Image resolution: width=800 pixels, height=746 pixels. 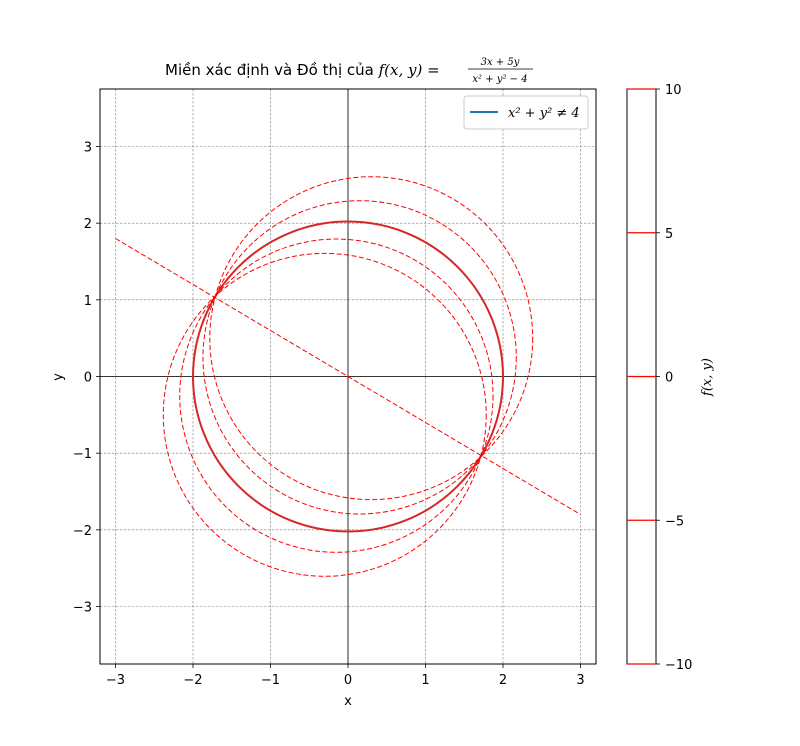 I want to click on title-numerator: 3x + 5y, so click(x=500, y=62).